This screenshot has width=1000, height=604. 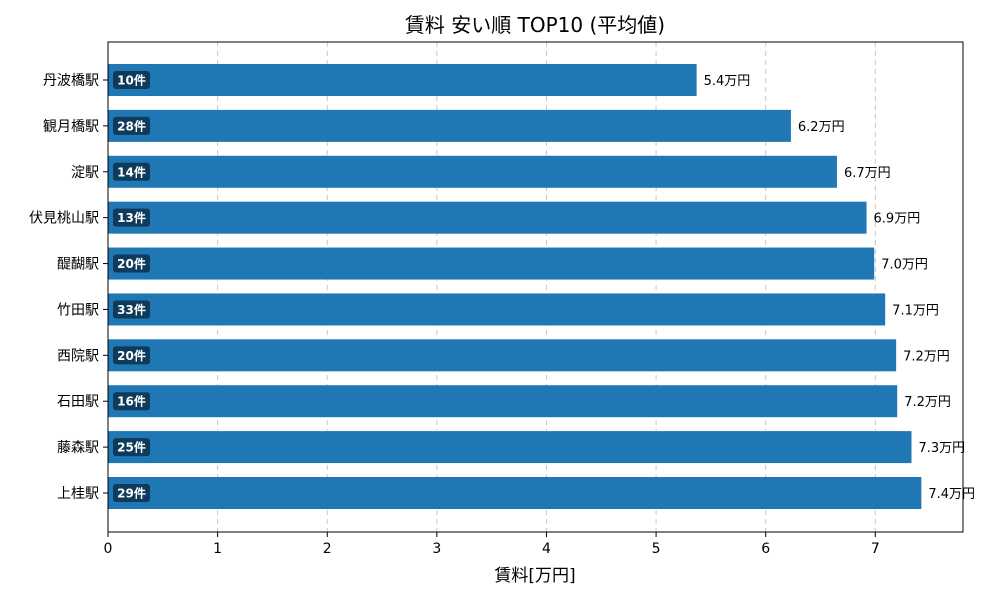 I want to click on x-axis-ticks: 0 1 2 3 4 5 6 7, so click(x=492, y=544).